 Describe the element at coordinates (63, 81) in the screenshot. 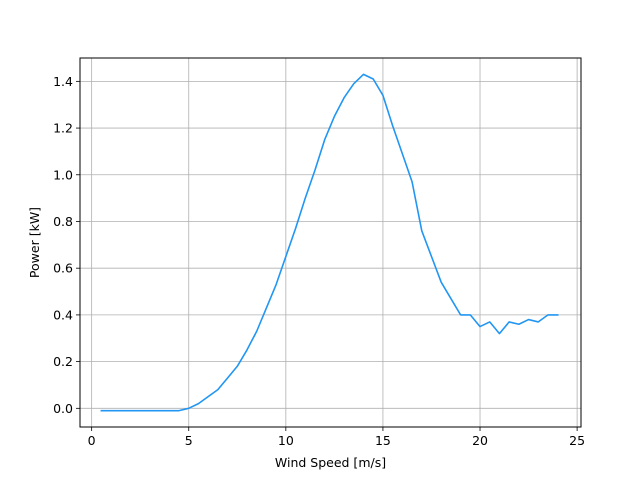

I see `y-tick-label: 1.4` at that location.